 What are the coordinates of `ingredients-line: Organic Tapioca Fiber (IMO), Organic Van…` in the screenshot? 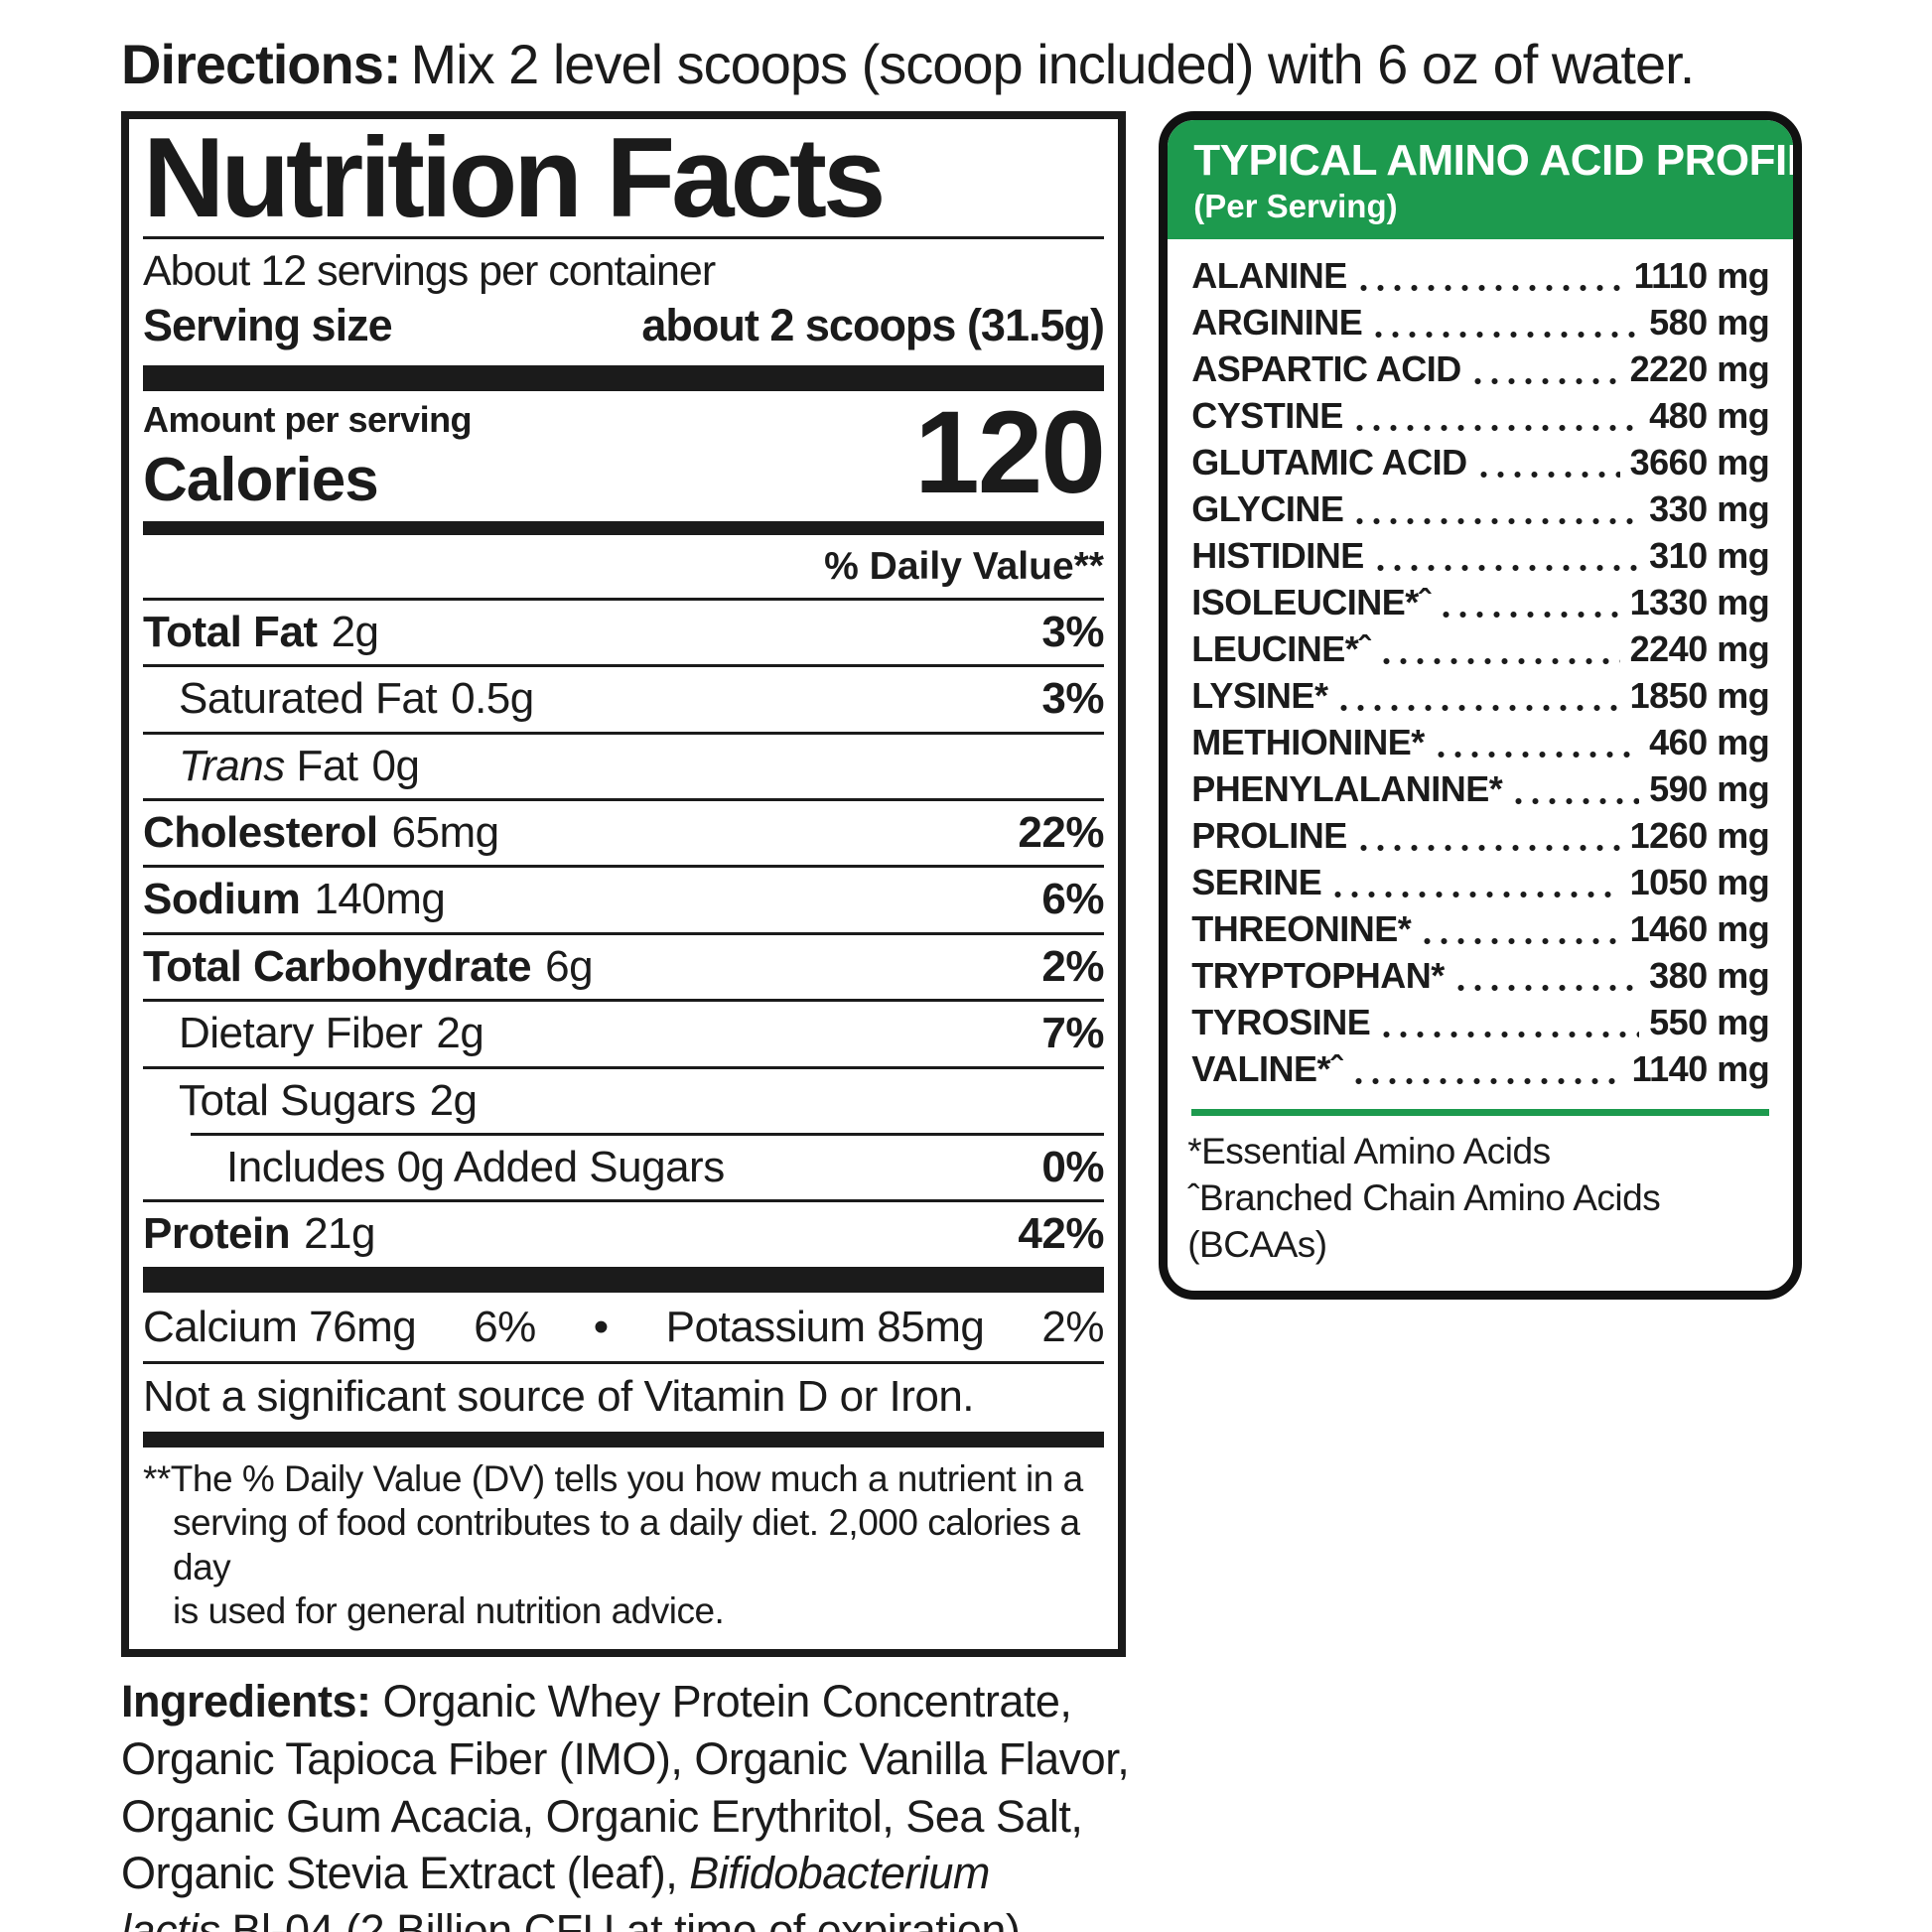 It's located at (626, 1758).